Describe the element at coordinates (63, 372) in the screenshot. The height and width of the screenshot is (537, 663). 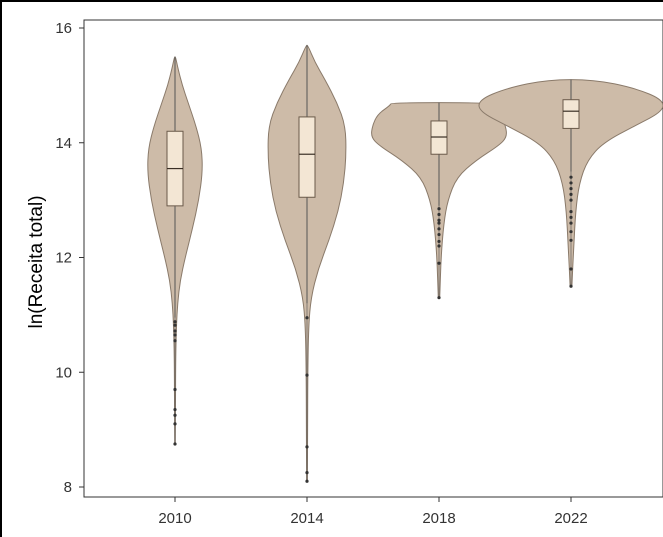
I see `y-tick-label: 10` at that location.